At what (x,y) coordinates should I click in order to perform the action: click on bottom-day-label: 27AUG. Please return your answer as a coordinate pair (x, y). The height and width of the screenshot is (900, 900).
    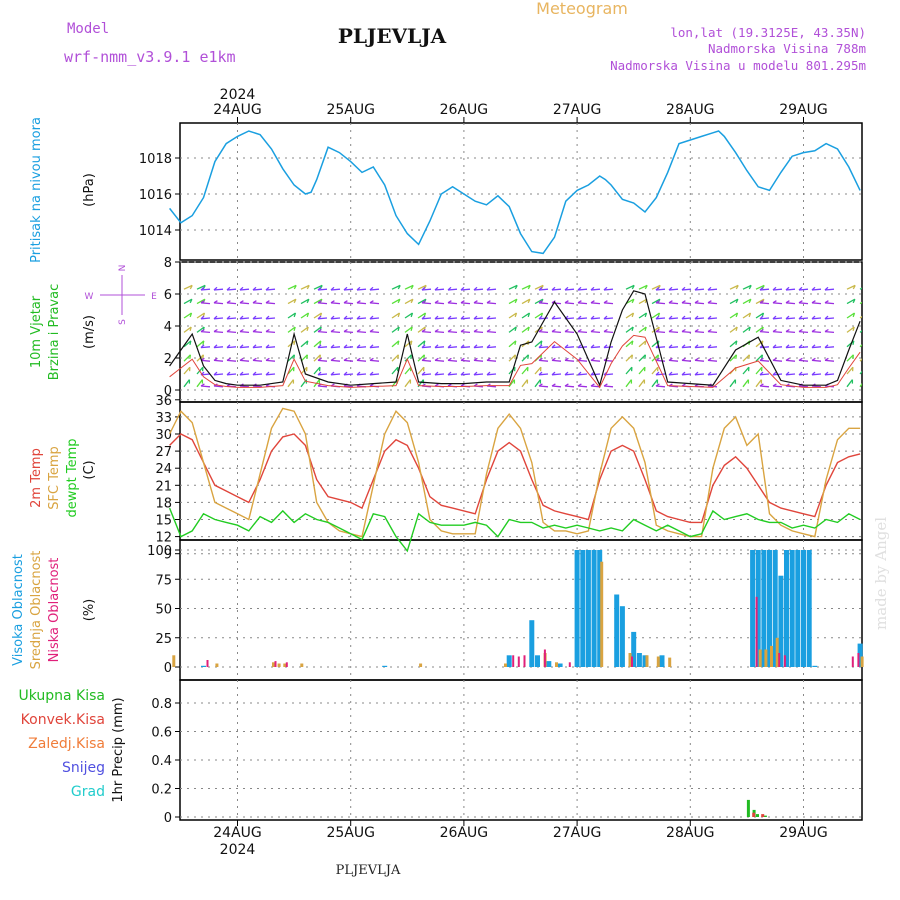
    Looking at the image, I should click on (577, 833).